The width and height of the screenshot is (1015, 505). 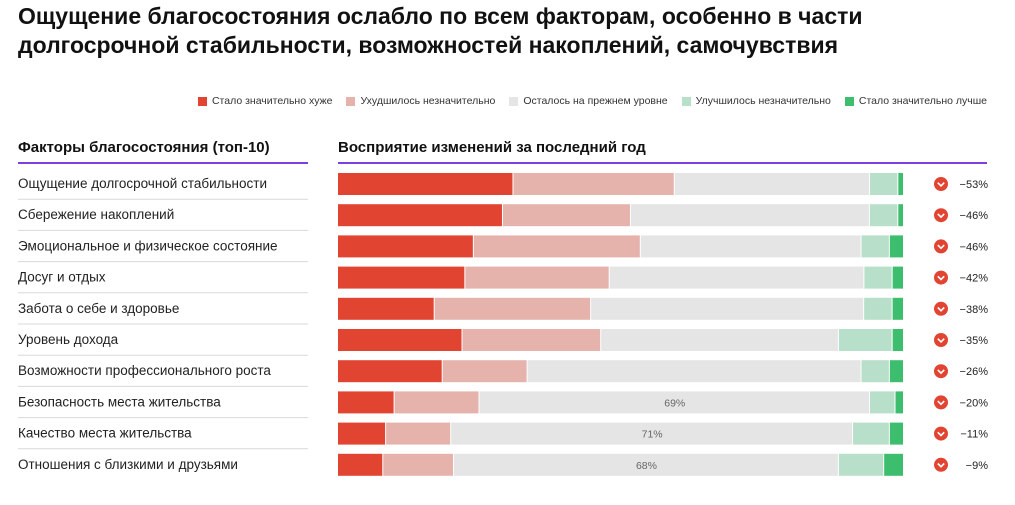 What do you see at coordinates (974, 435) in the screenshot?
I see `net-change-value: −11%` at bounding box center [974, 435].